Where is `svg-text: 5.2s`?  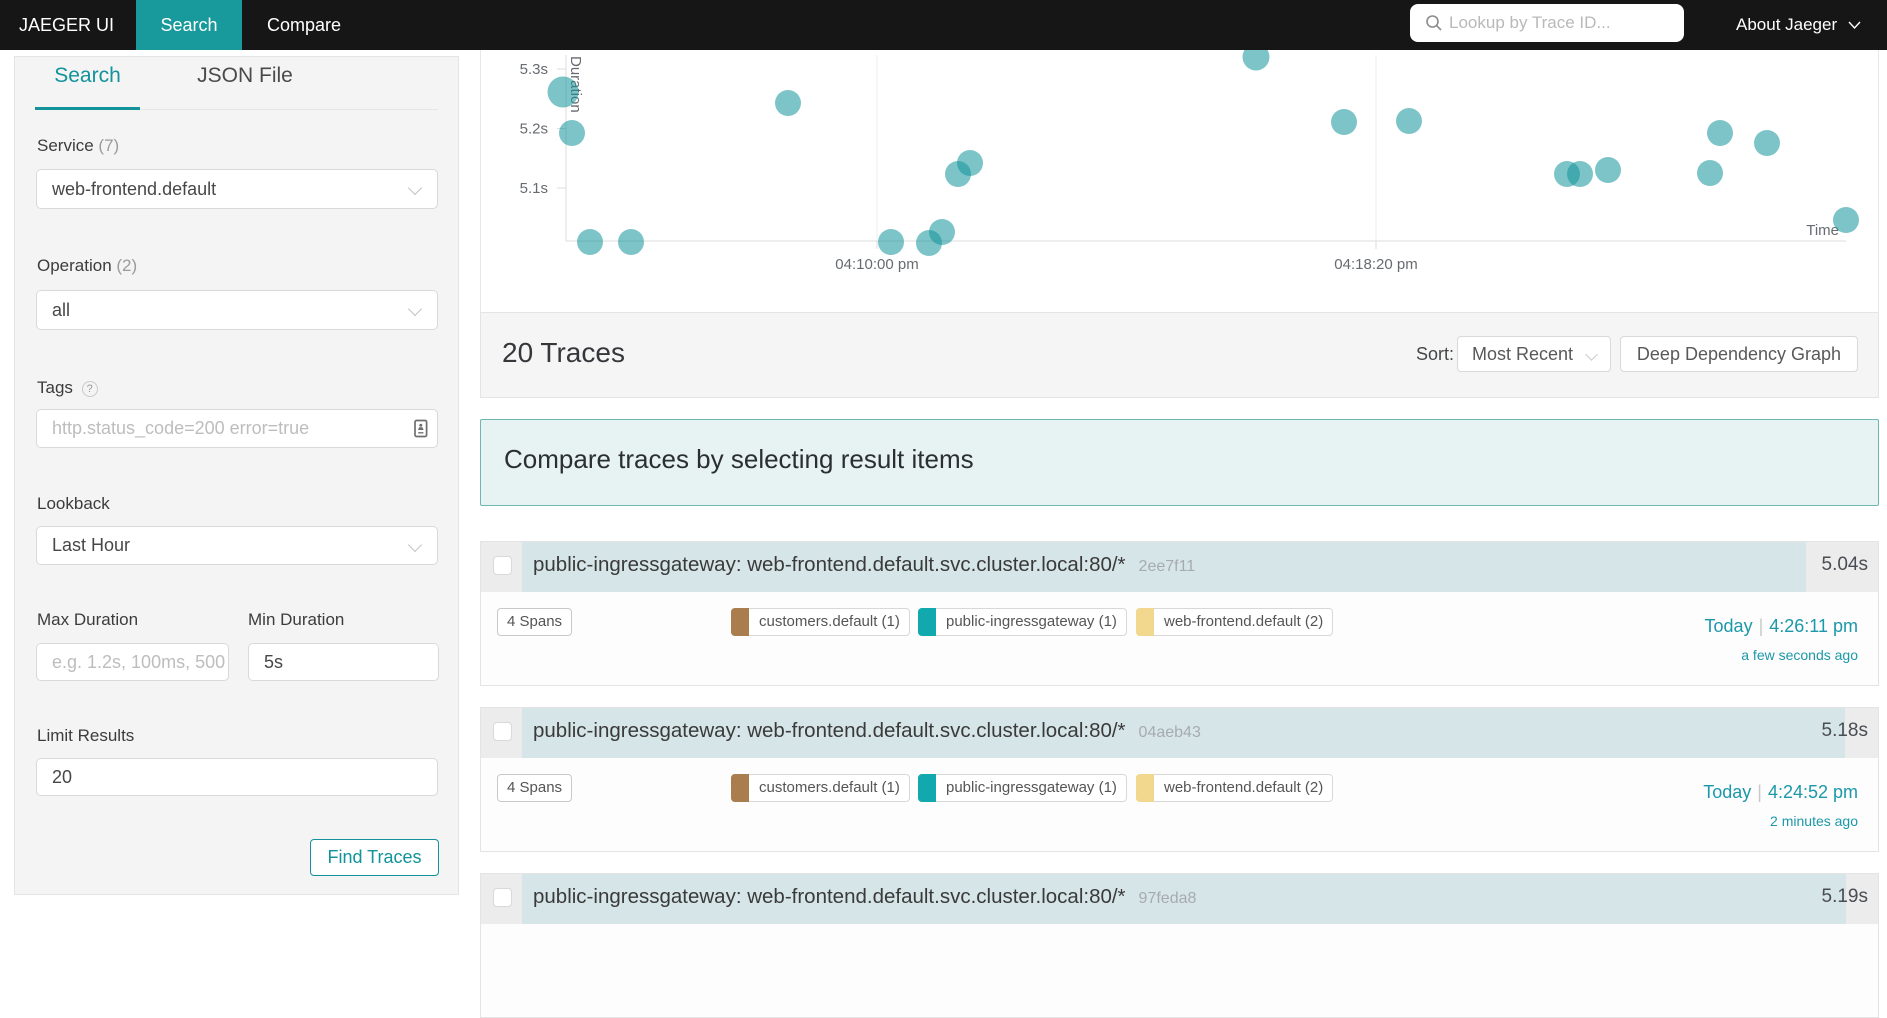 svg-text: 5.2s is located at coordinates (534, 129).